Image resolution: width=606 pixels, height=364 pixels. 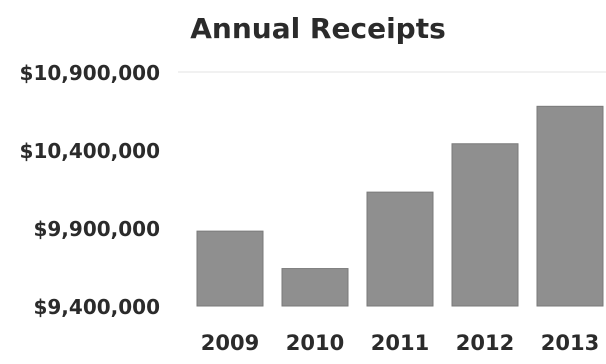 What do you see at coordinates (400, 249) in the screenshot?
I see `bar-2011` at bounding box center [400, 249].